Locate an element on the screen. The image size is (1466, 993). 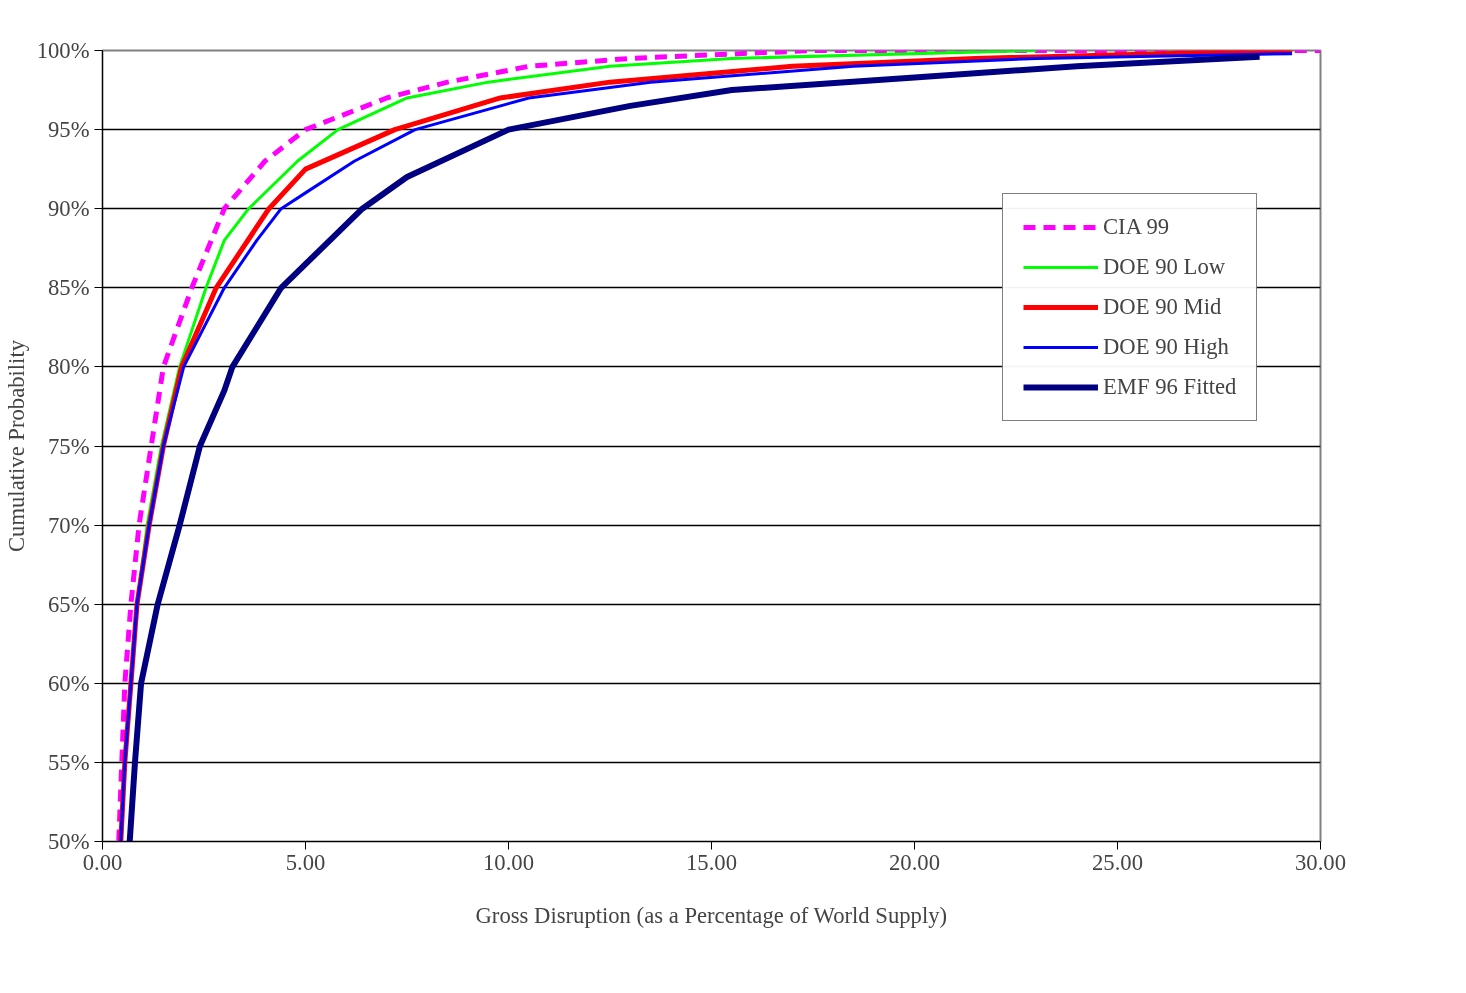
legend-label: DOE 90 High is located at coordinates (1166, 347).